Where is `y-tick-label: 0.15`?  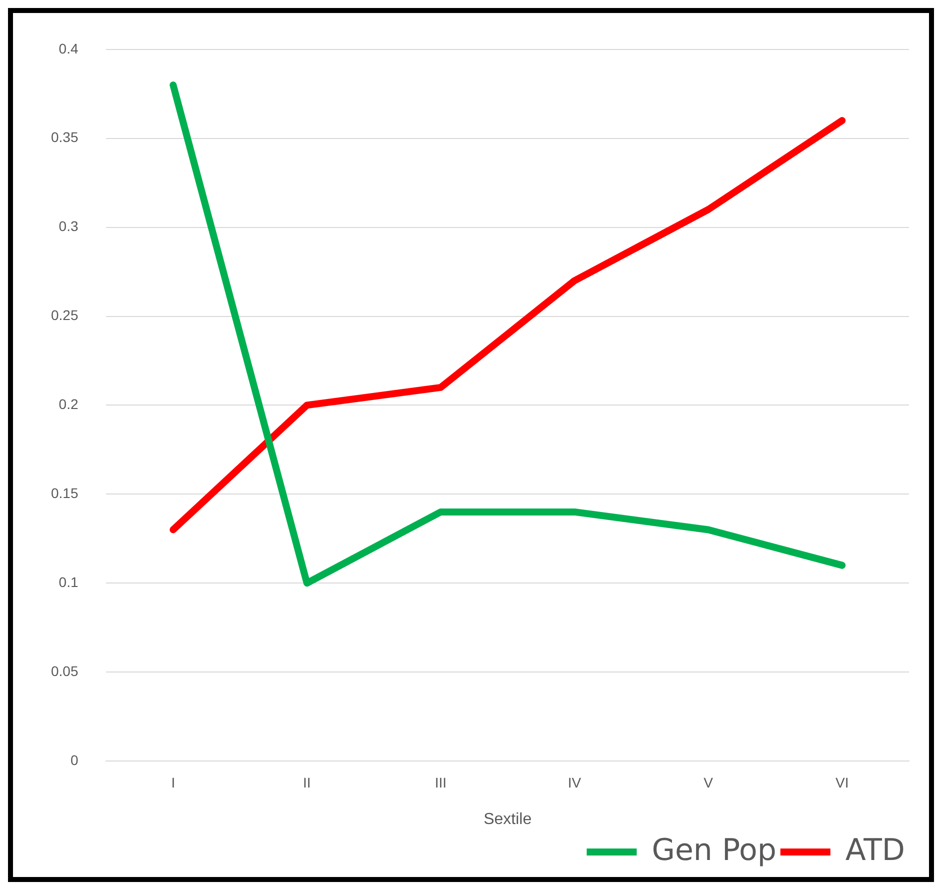 y-tick-label: 0.15 is located at coordinates (64, 493).